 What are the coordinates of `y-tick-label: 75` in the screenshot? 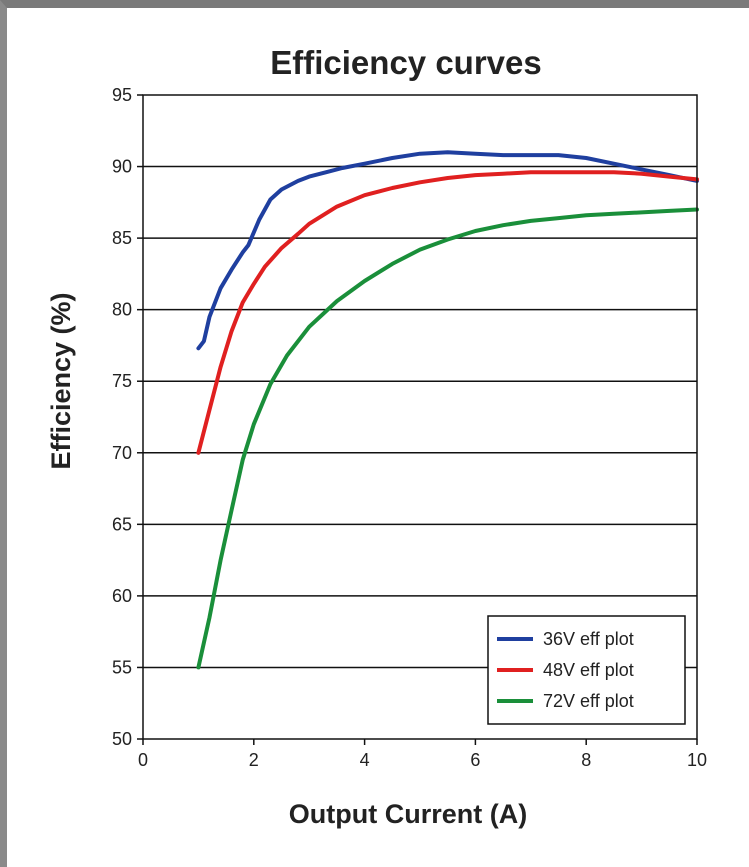 It's located at (122, 381).